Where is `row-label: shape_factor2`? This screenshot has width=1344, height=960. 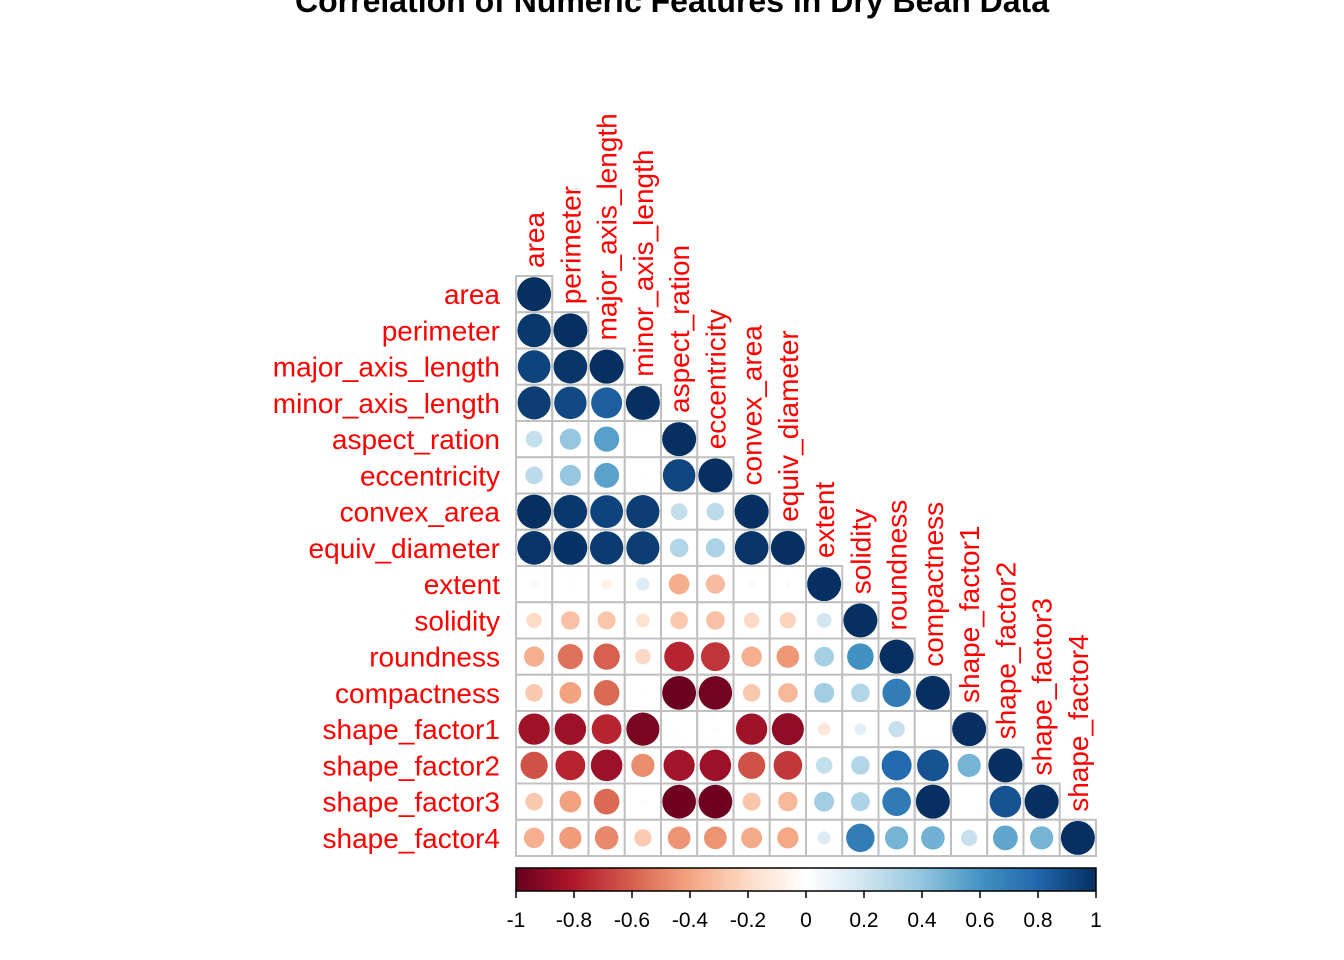
row-label: shape_factor2 is located at coordinates (411, 765).